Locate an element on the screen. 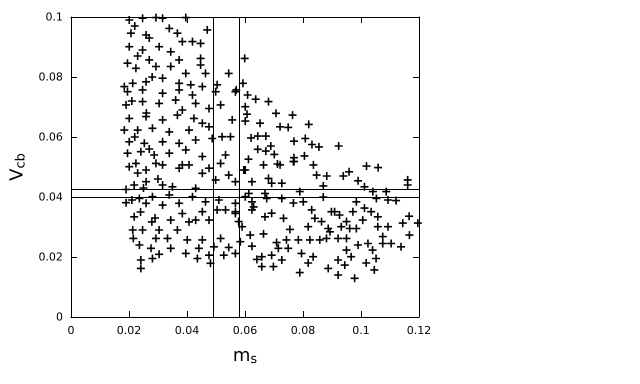 The image size is (640, 384). x-tick-label: 0.02 is located at coordinates (129, 330).